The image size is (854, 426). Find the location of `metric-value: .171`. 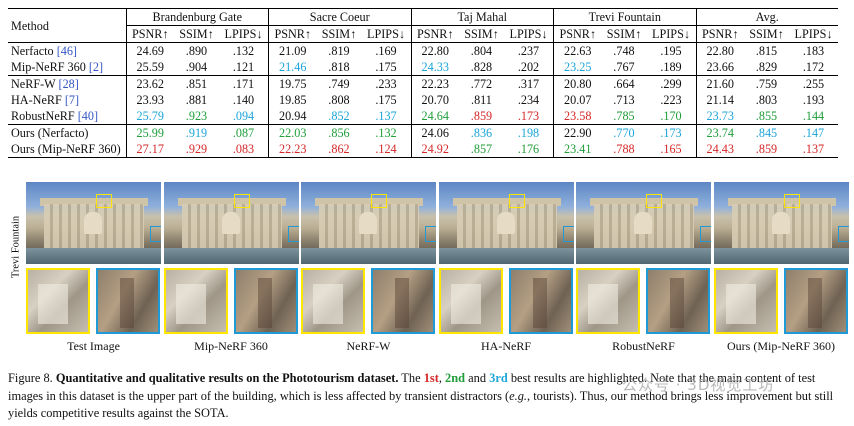

metric-value: .171 is located at coordinates (243, 83).